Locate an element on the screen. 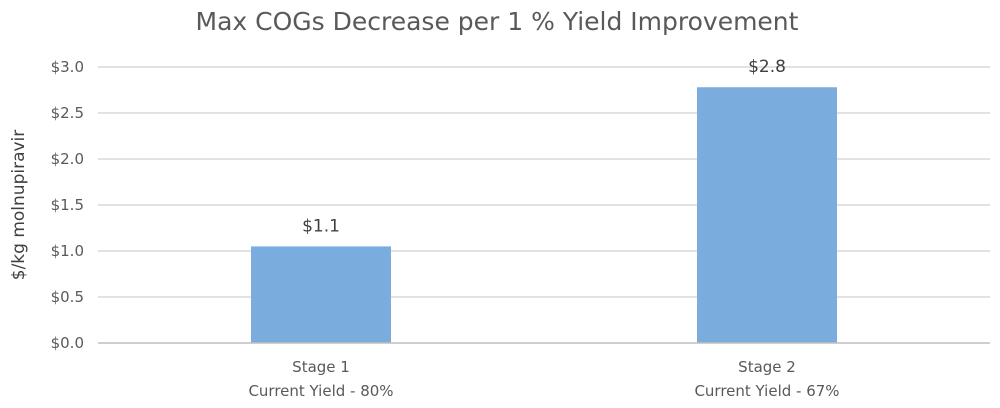 This screenshot has width=1000, height=408. y-tick-label: $3.0 is located at coordinates (67, 67).